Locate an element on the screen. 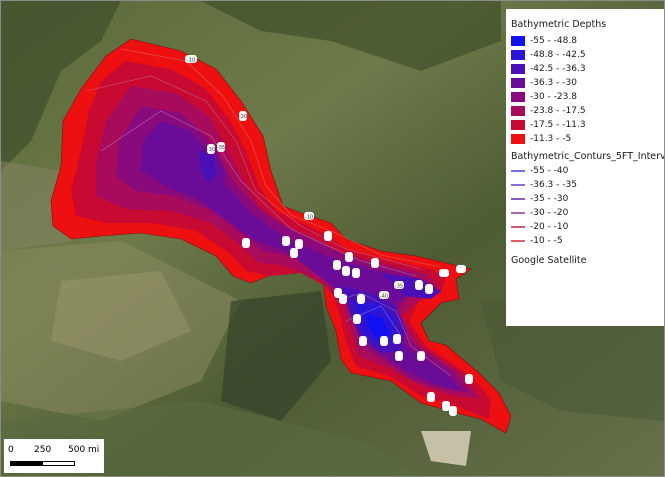  scale-tick-250: 250 is located at coordinates (43, 450).